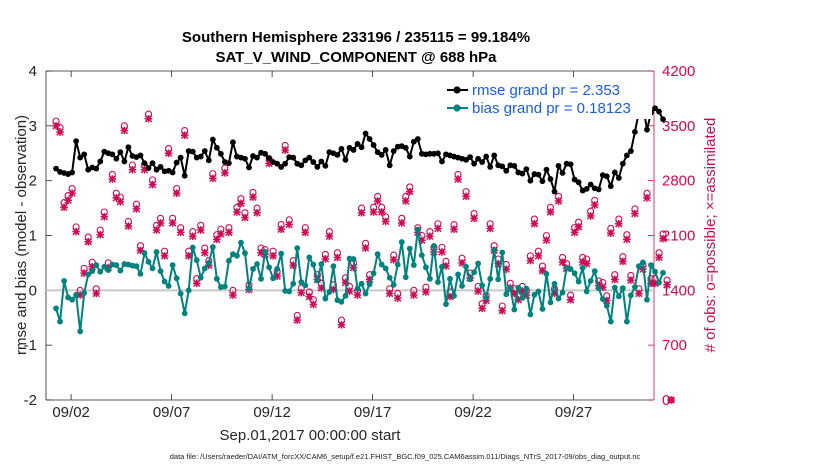 This screenshot has height=470, width=830. I want to click on legend-rmse-label: rmse grand pr = 2.353, so click(546, 90).